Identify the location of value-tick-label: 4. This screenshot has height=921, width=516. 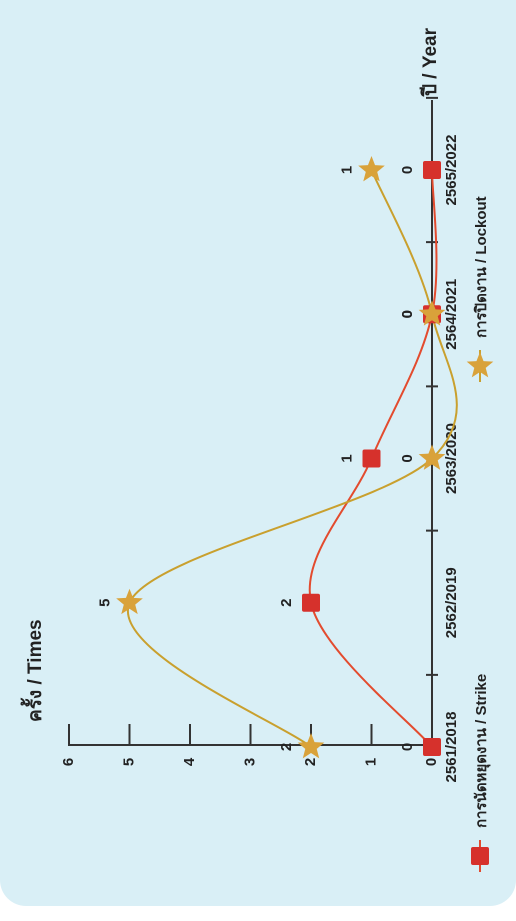
(189, 761).